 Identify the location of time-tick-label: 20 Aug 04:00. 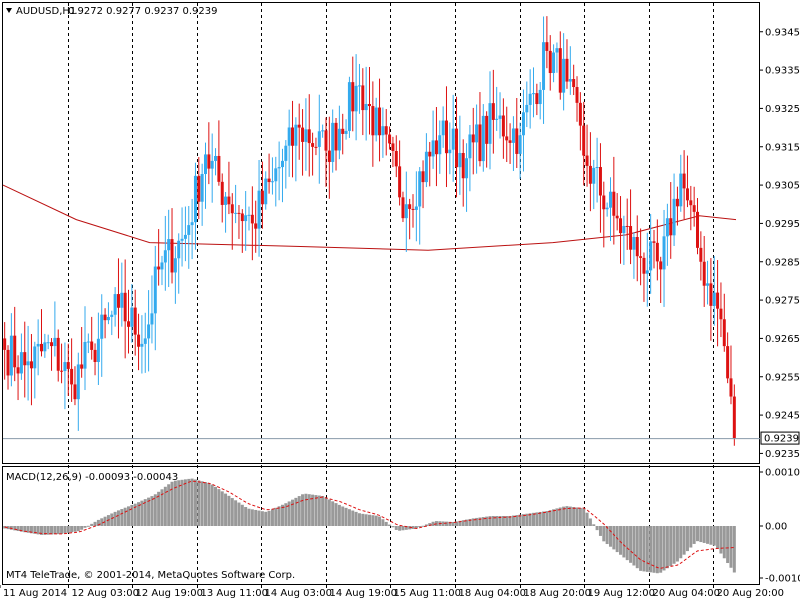
(686, 593).